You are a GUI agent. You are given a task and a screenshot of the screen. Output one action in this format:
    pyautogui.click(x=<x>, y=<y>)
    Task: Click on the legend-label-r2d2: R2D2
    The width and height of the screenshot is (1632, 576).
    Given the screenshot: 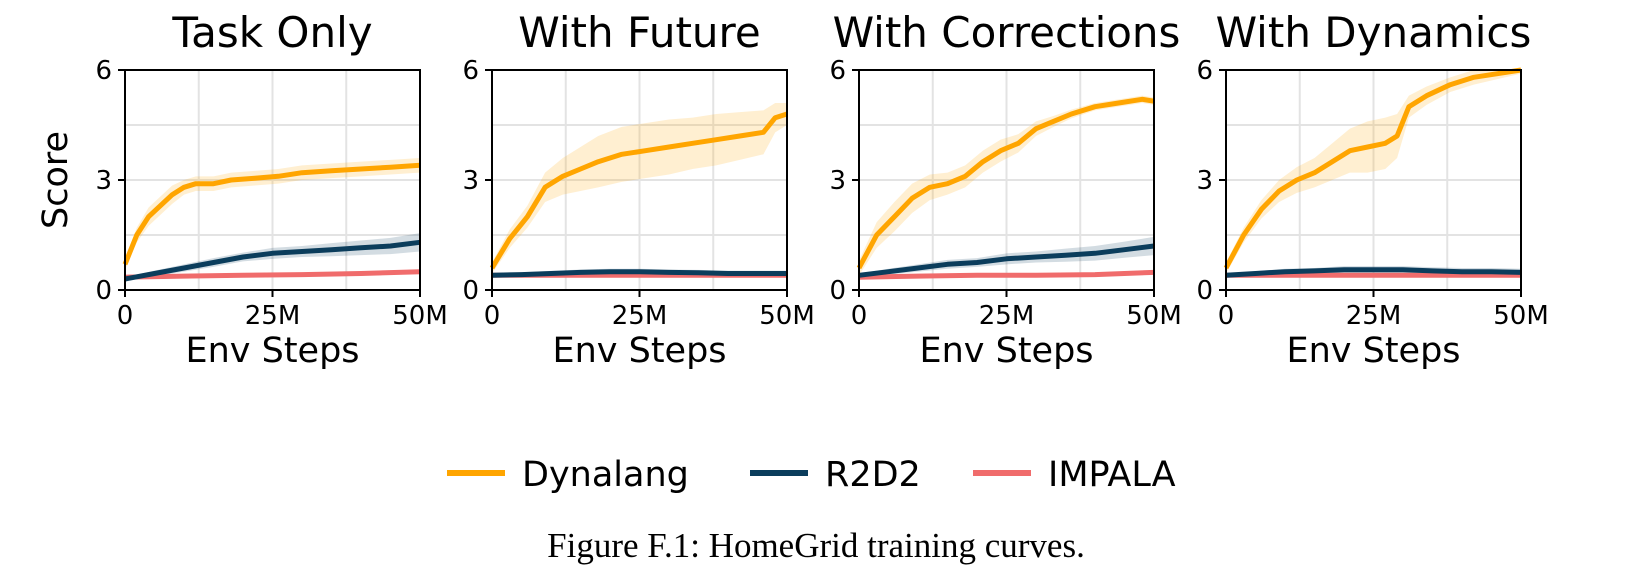 What is the action you would take?
    pyautogui.click(x=873, y=475)
    